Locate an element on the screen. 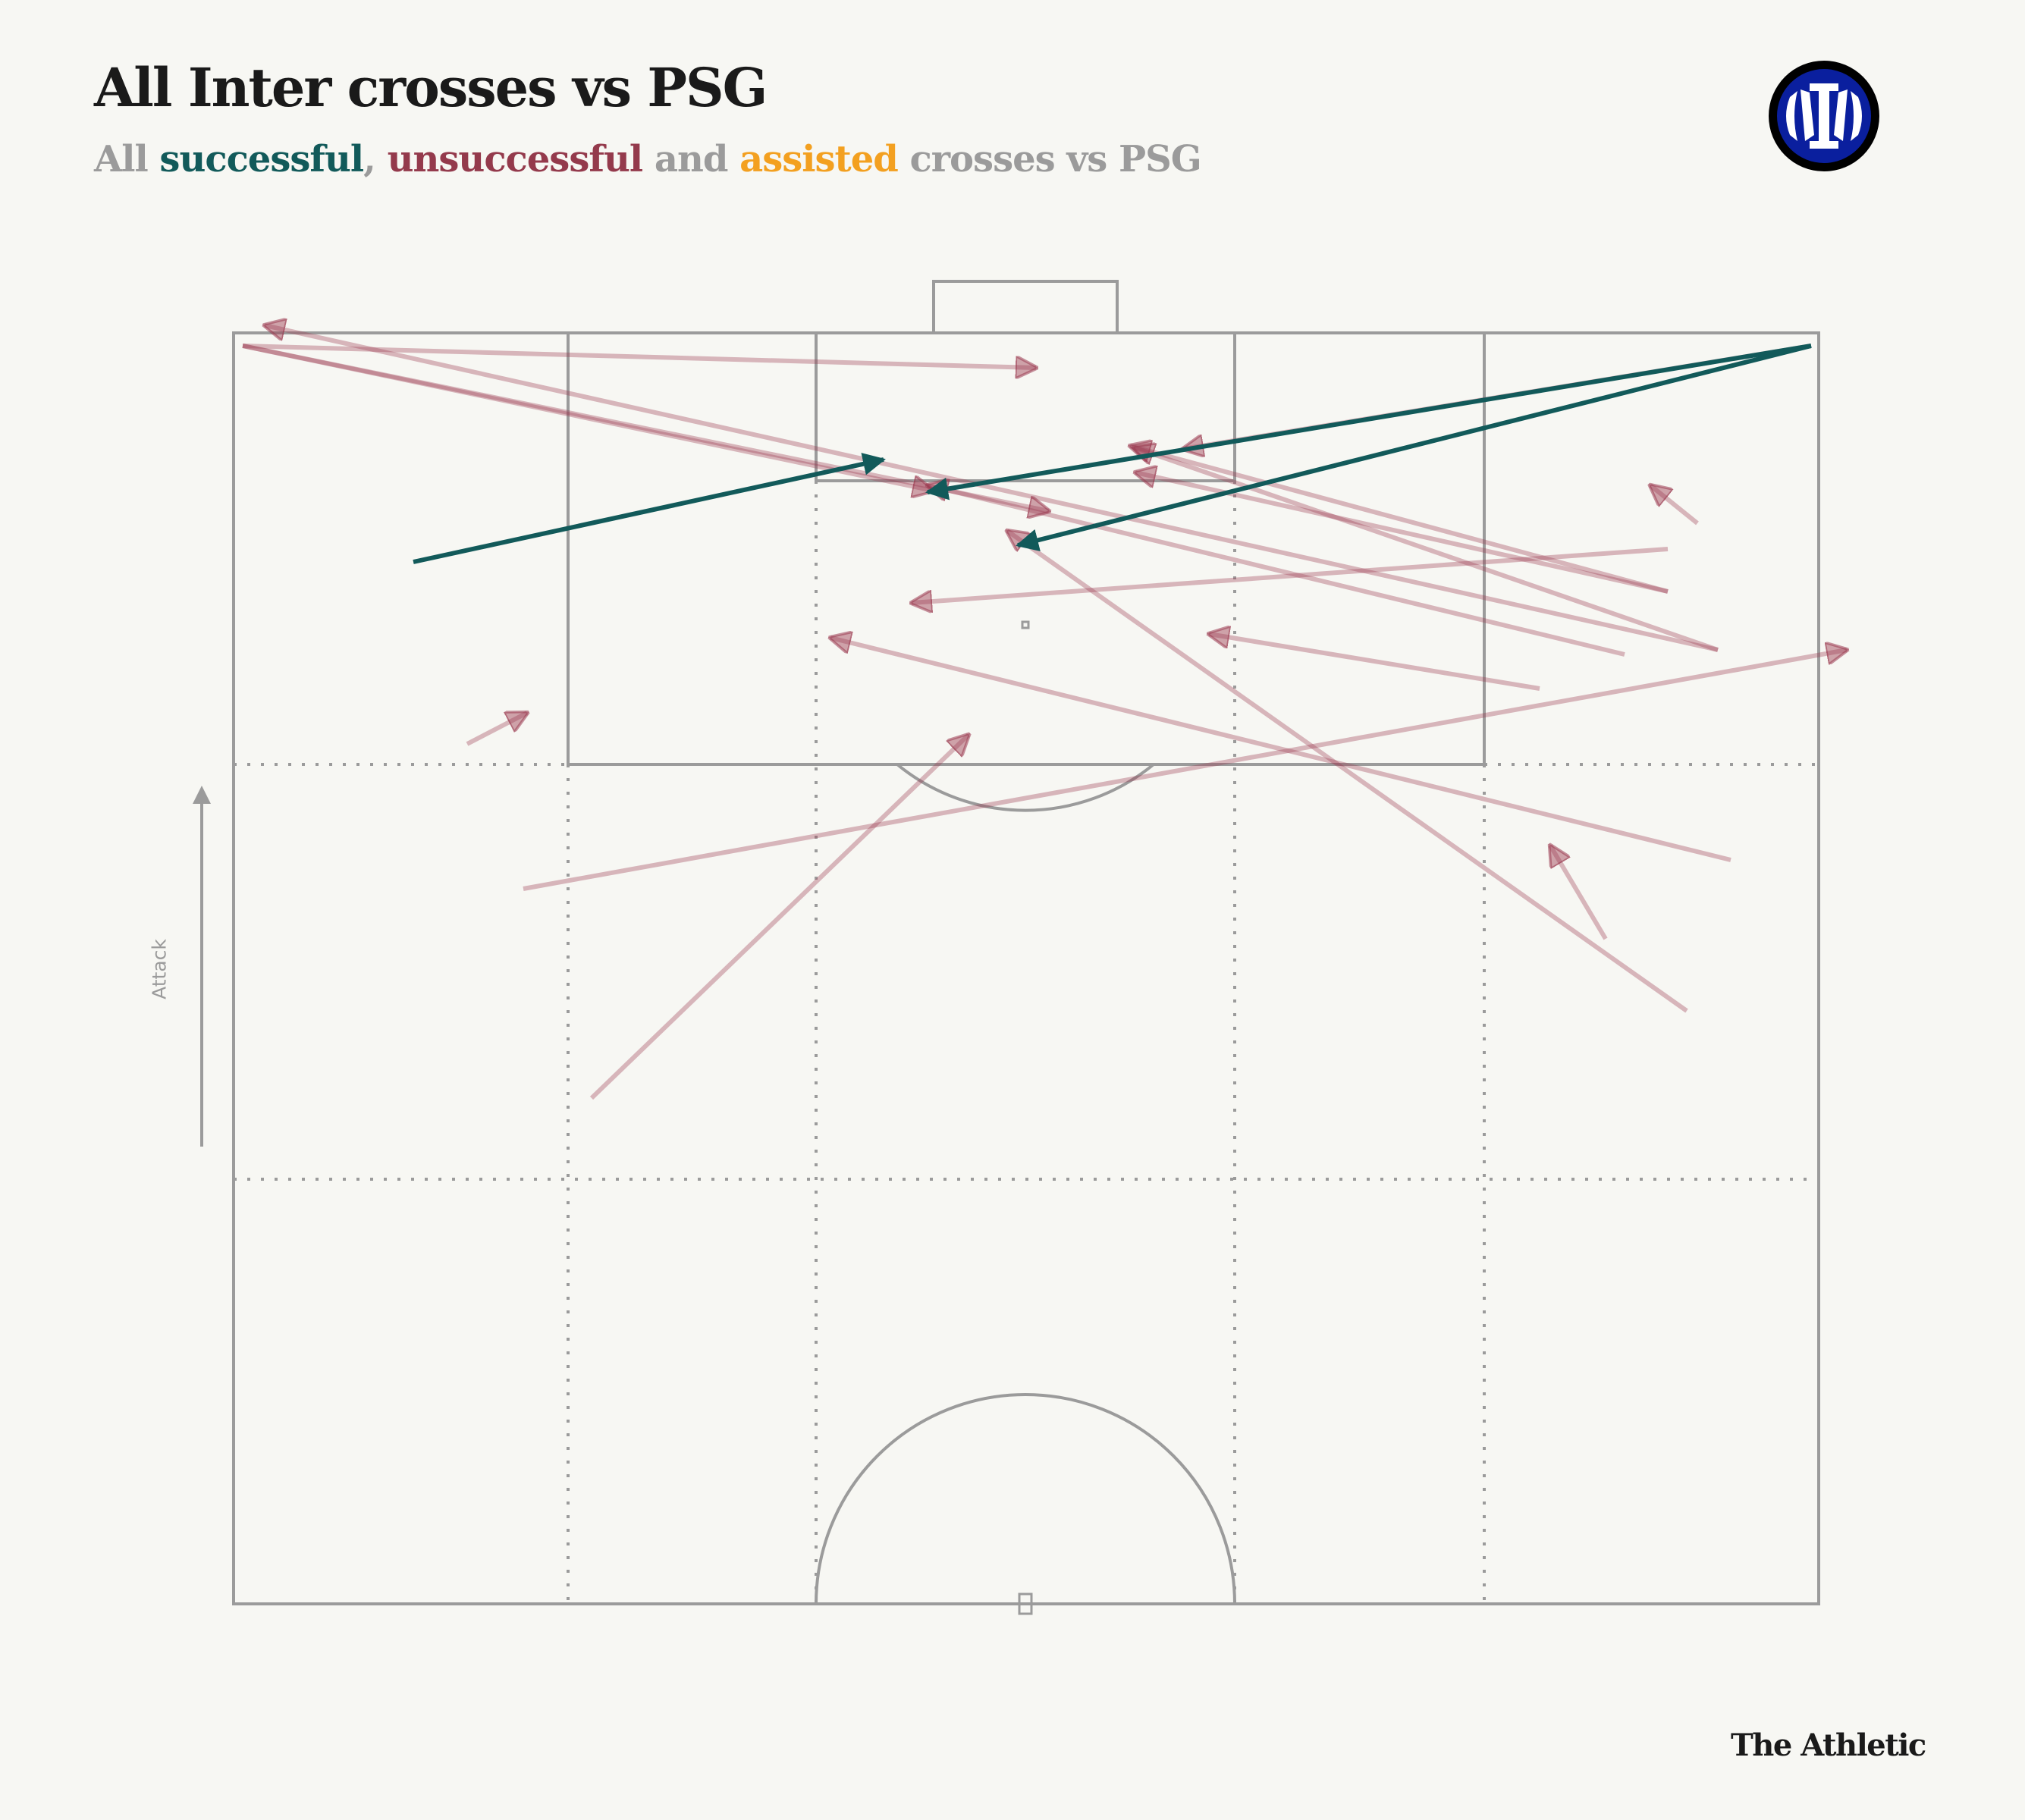  center-circle-half is located at coordinates (1025, 1499).